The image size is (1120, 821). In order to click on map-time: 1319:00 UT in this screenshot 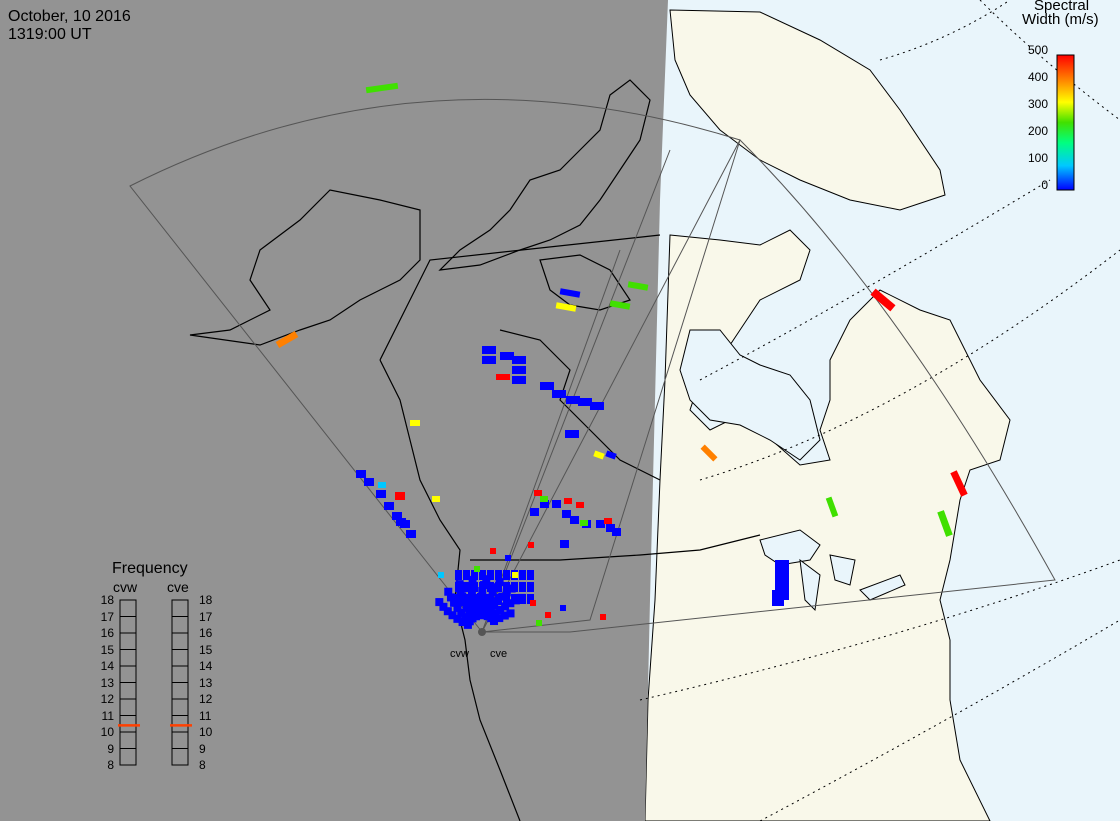, I will do `click(50, 34)`.